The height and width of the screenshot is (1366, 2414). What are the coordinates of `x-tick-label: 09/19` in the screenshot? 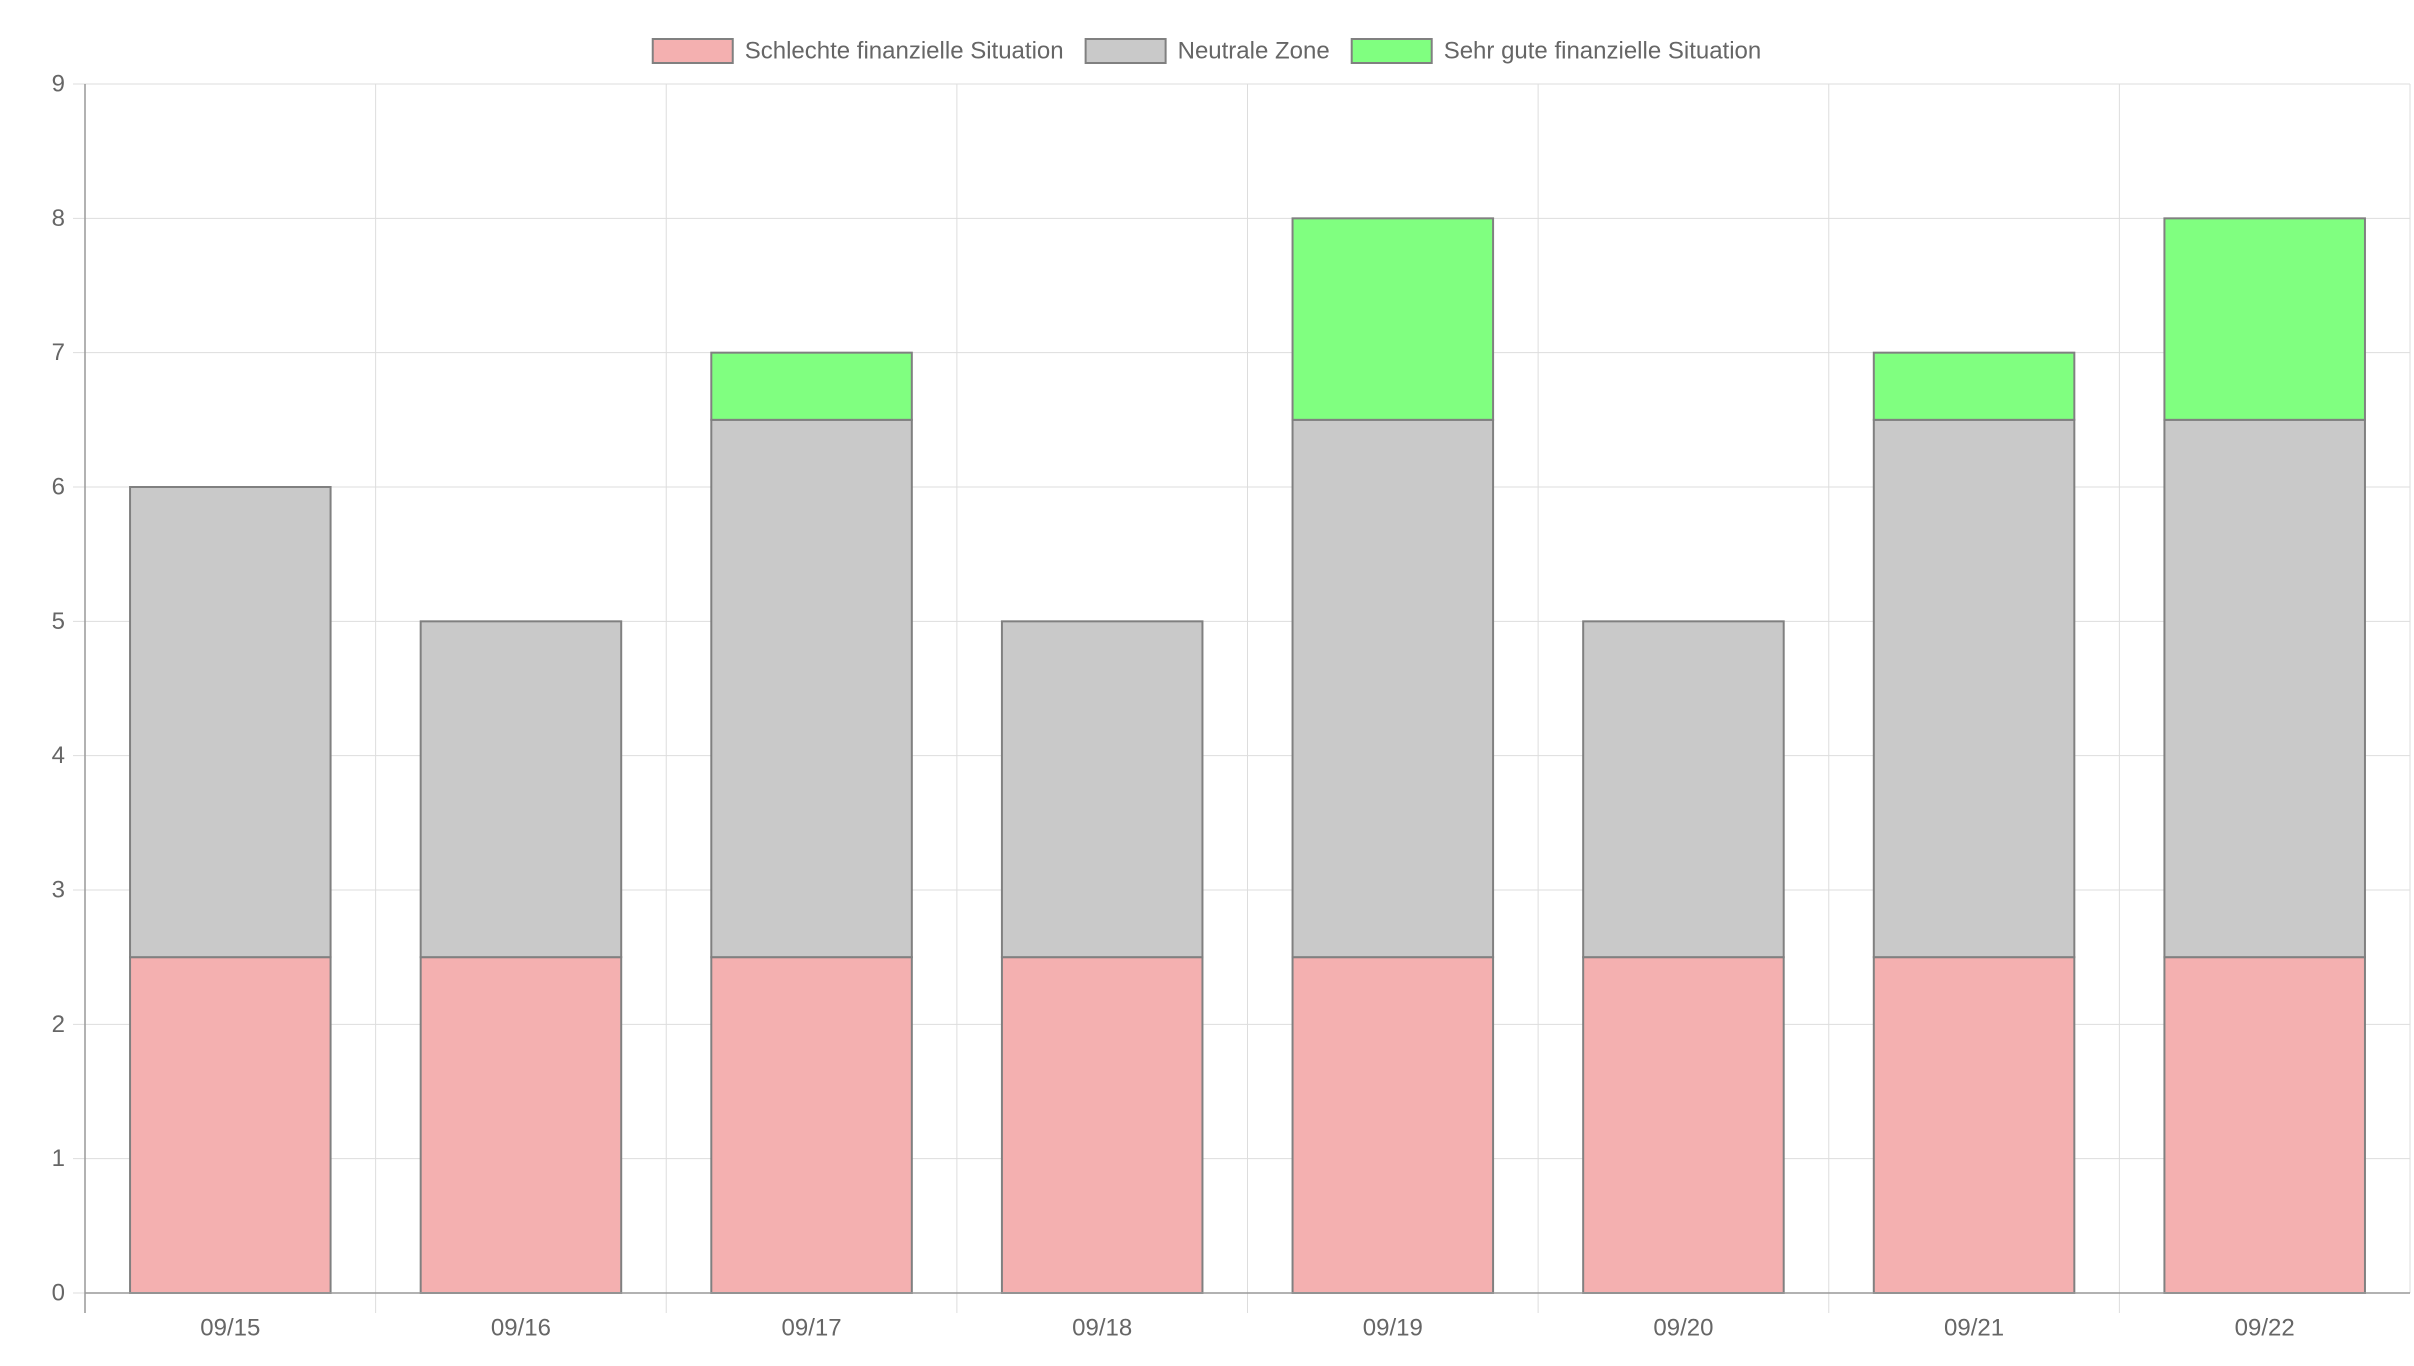 It's located at (1393, 1328).